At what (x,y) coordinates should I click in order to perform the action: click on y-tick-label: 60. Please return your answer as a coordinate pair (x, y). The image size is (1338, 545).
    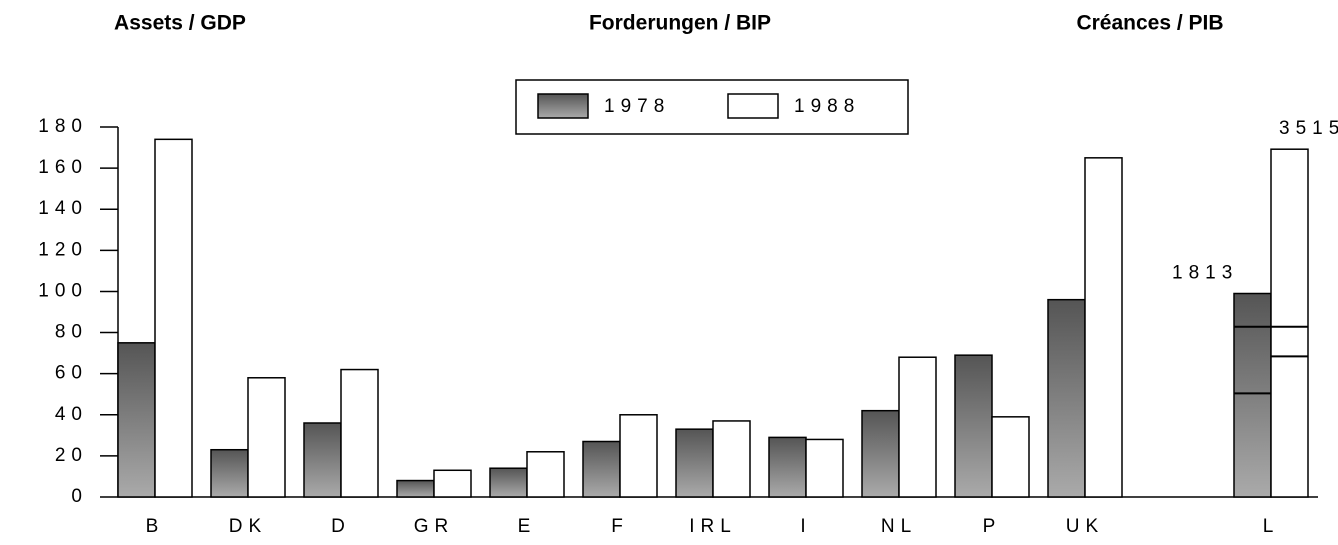
    Looking at the image, I should click on (71, 373).